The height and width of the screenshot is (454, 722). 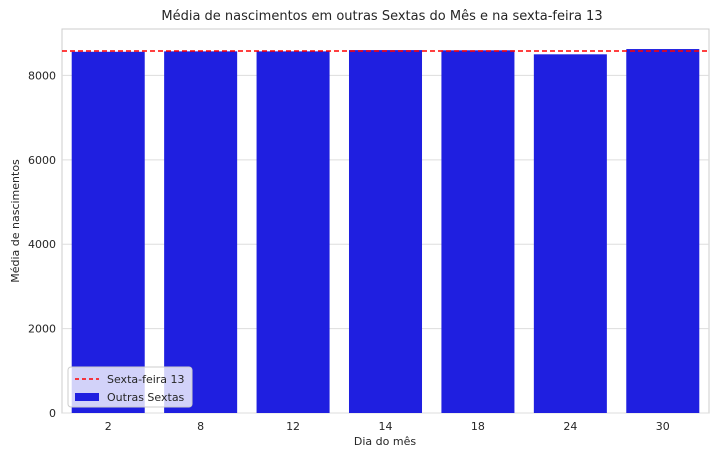 What do you see at coordinates (663, 426) in the screenshot?
I see `x-tick-label: 30` at bounding box center [663, 426].